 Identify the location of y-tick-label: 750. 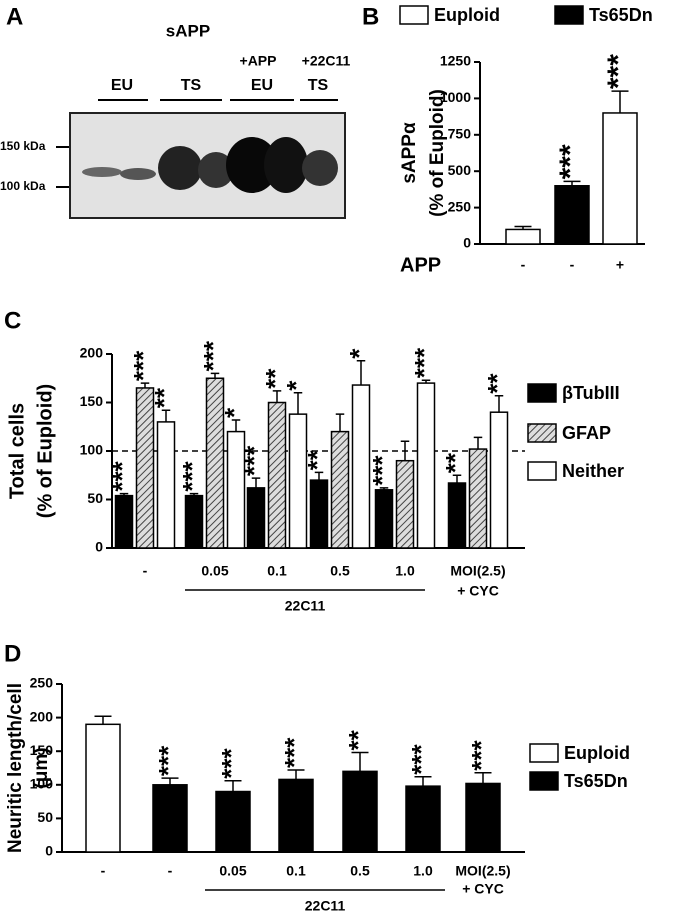
(460, 134).